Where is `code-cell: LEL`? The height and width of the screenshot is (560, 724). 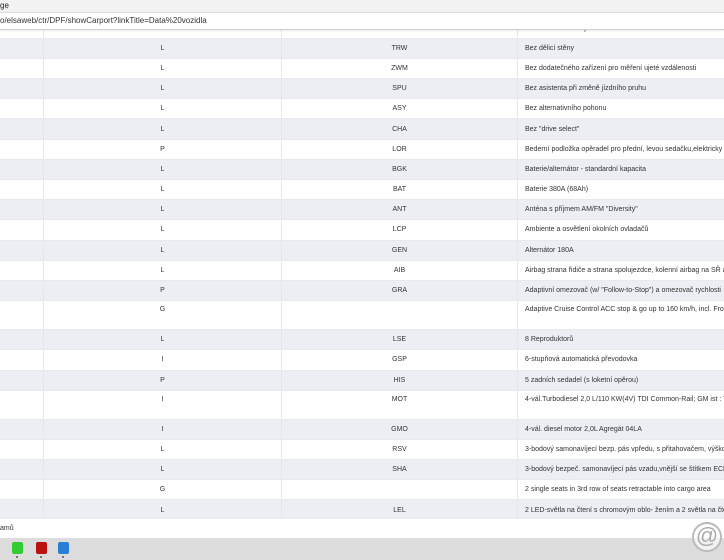
code-cell: LEL is located at coordinates (399, 509).